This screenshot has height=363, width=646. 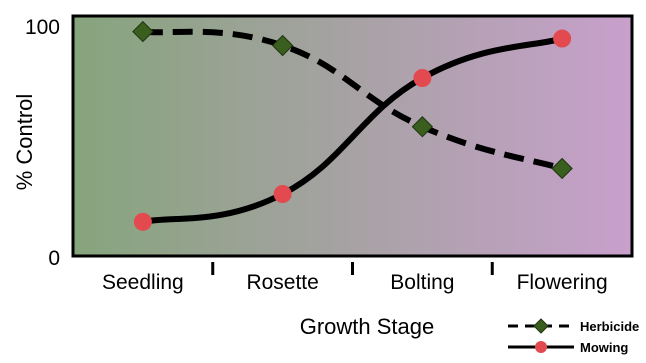 What do you see at coordinates (143, 282) in the screenshot?
I see `x-tick-label-seedling: Seedling` at bounding box center [143, 282].